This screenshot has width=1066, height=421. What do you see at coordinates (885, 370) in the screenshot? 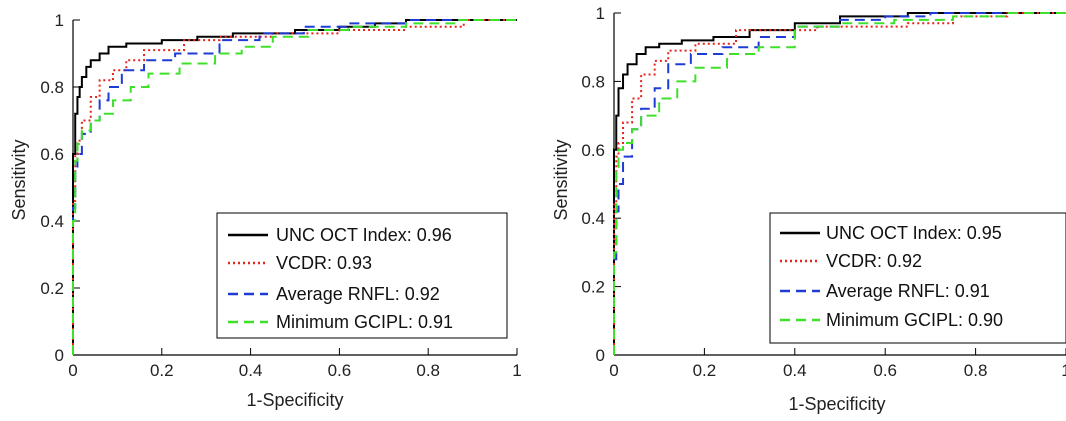
I see `x-tick-label-right: 0.6` at bounding box center [885, 370].